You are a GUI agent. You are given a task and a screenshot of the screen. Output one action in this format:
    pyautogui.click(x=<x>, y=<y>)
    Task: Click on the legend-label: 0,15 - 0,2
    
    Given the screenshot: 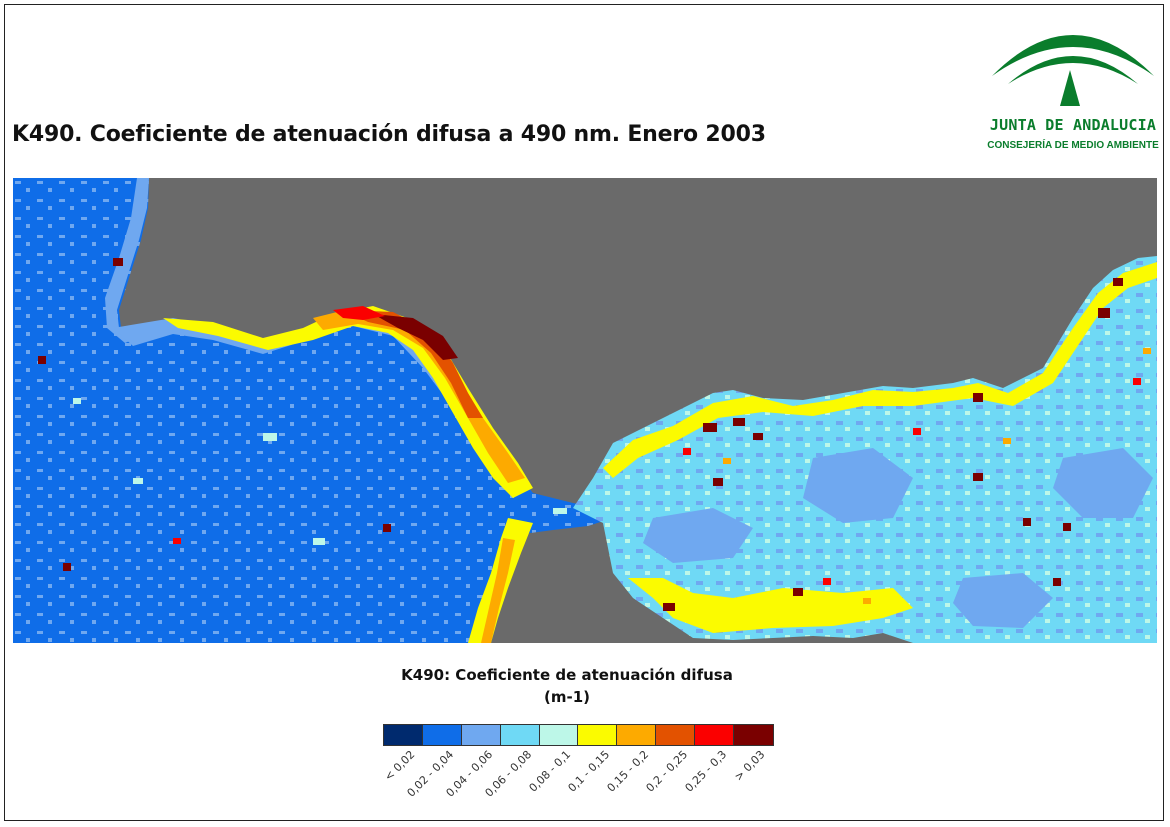 What is the action you would take?
    pyautogui.click(x=628, y=771)
    